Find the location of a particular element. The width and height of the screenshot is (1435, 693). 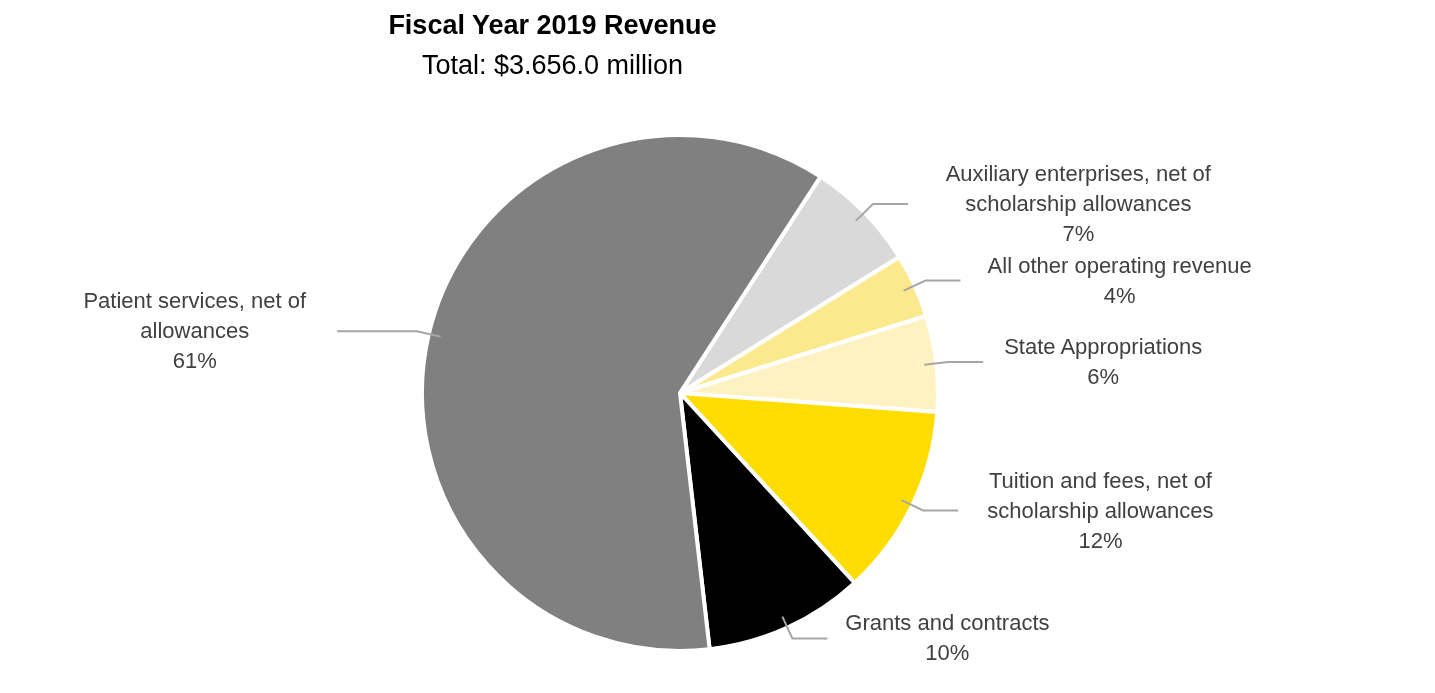

slice-label: Tuition and fees, net of scholarship allowances is located at coordinates (1100, 495).